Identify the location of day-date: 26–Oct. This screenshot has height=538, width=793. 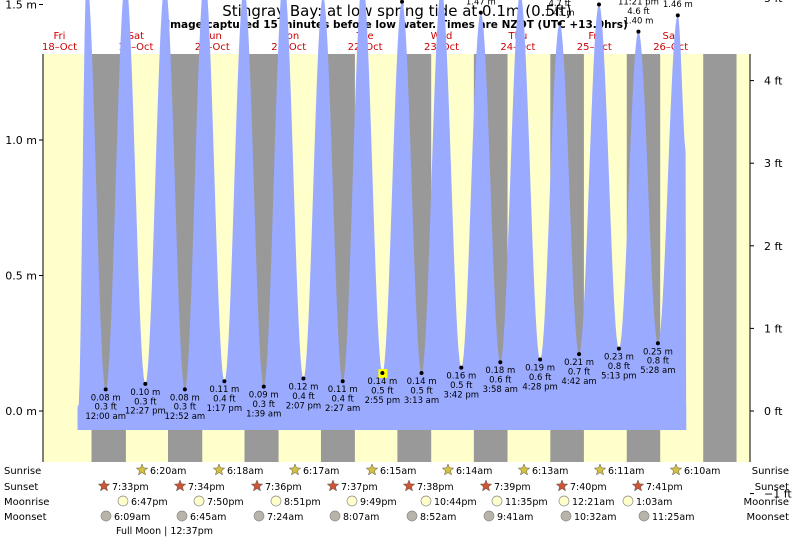
(670, 47).